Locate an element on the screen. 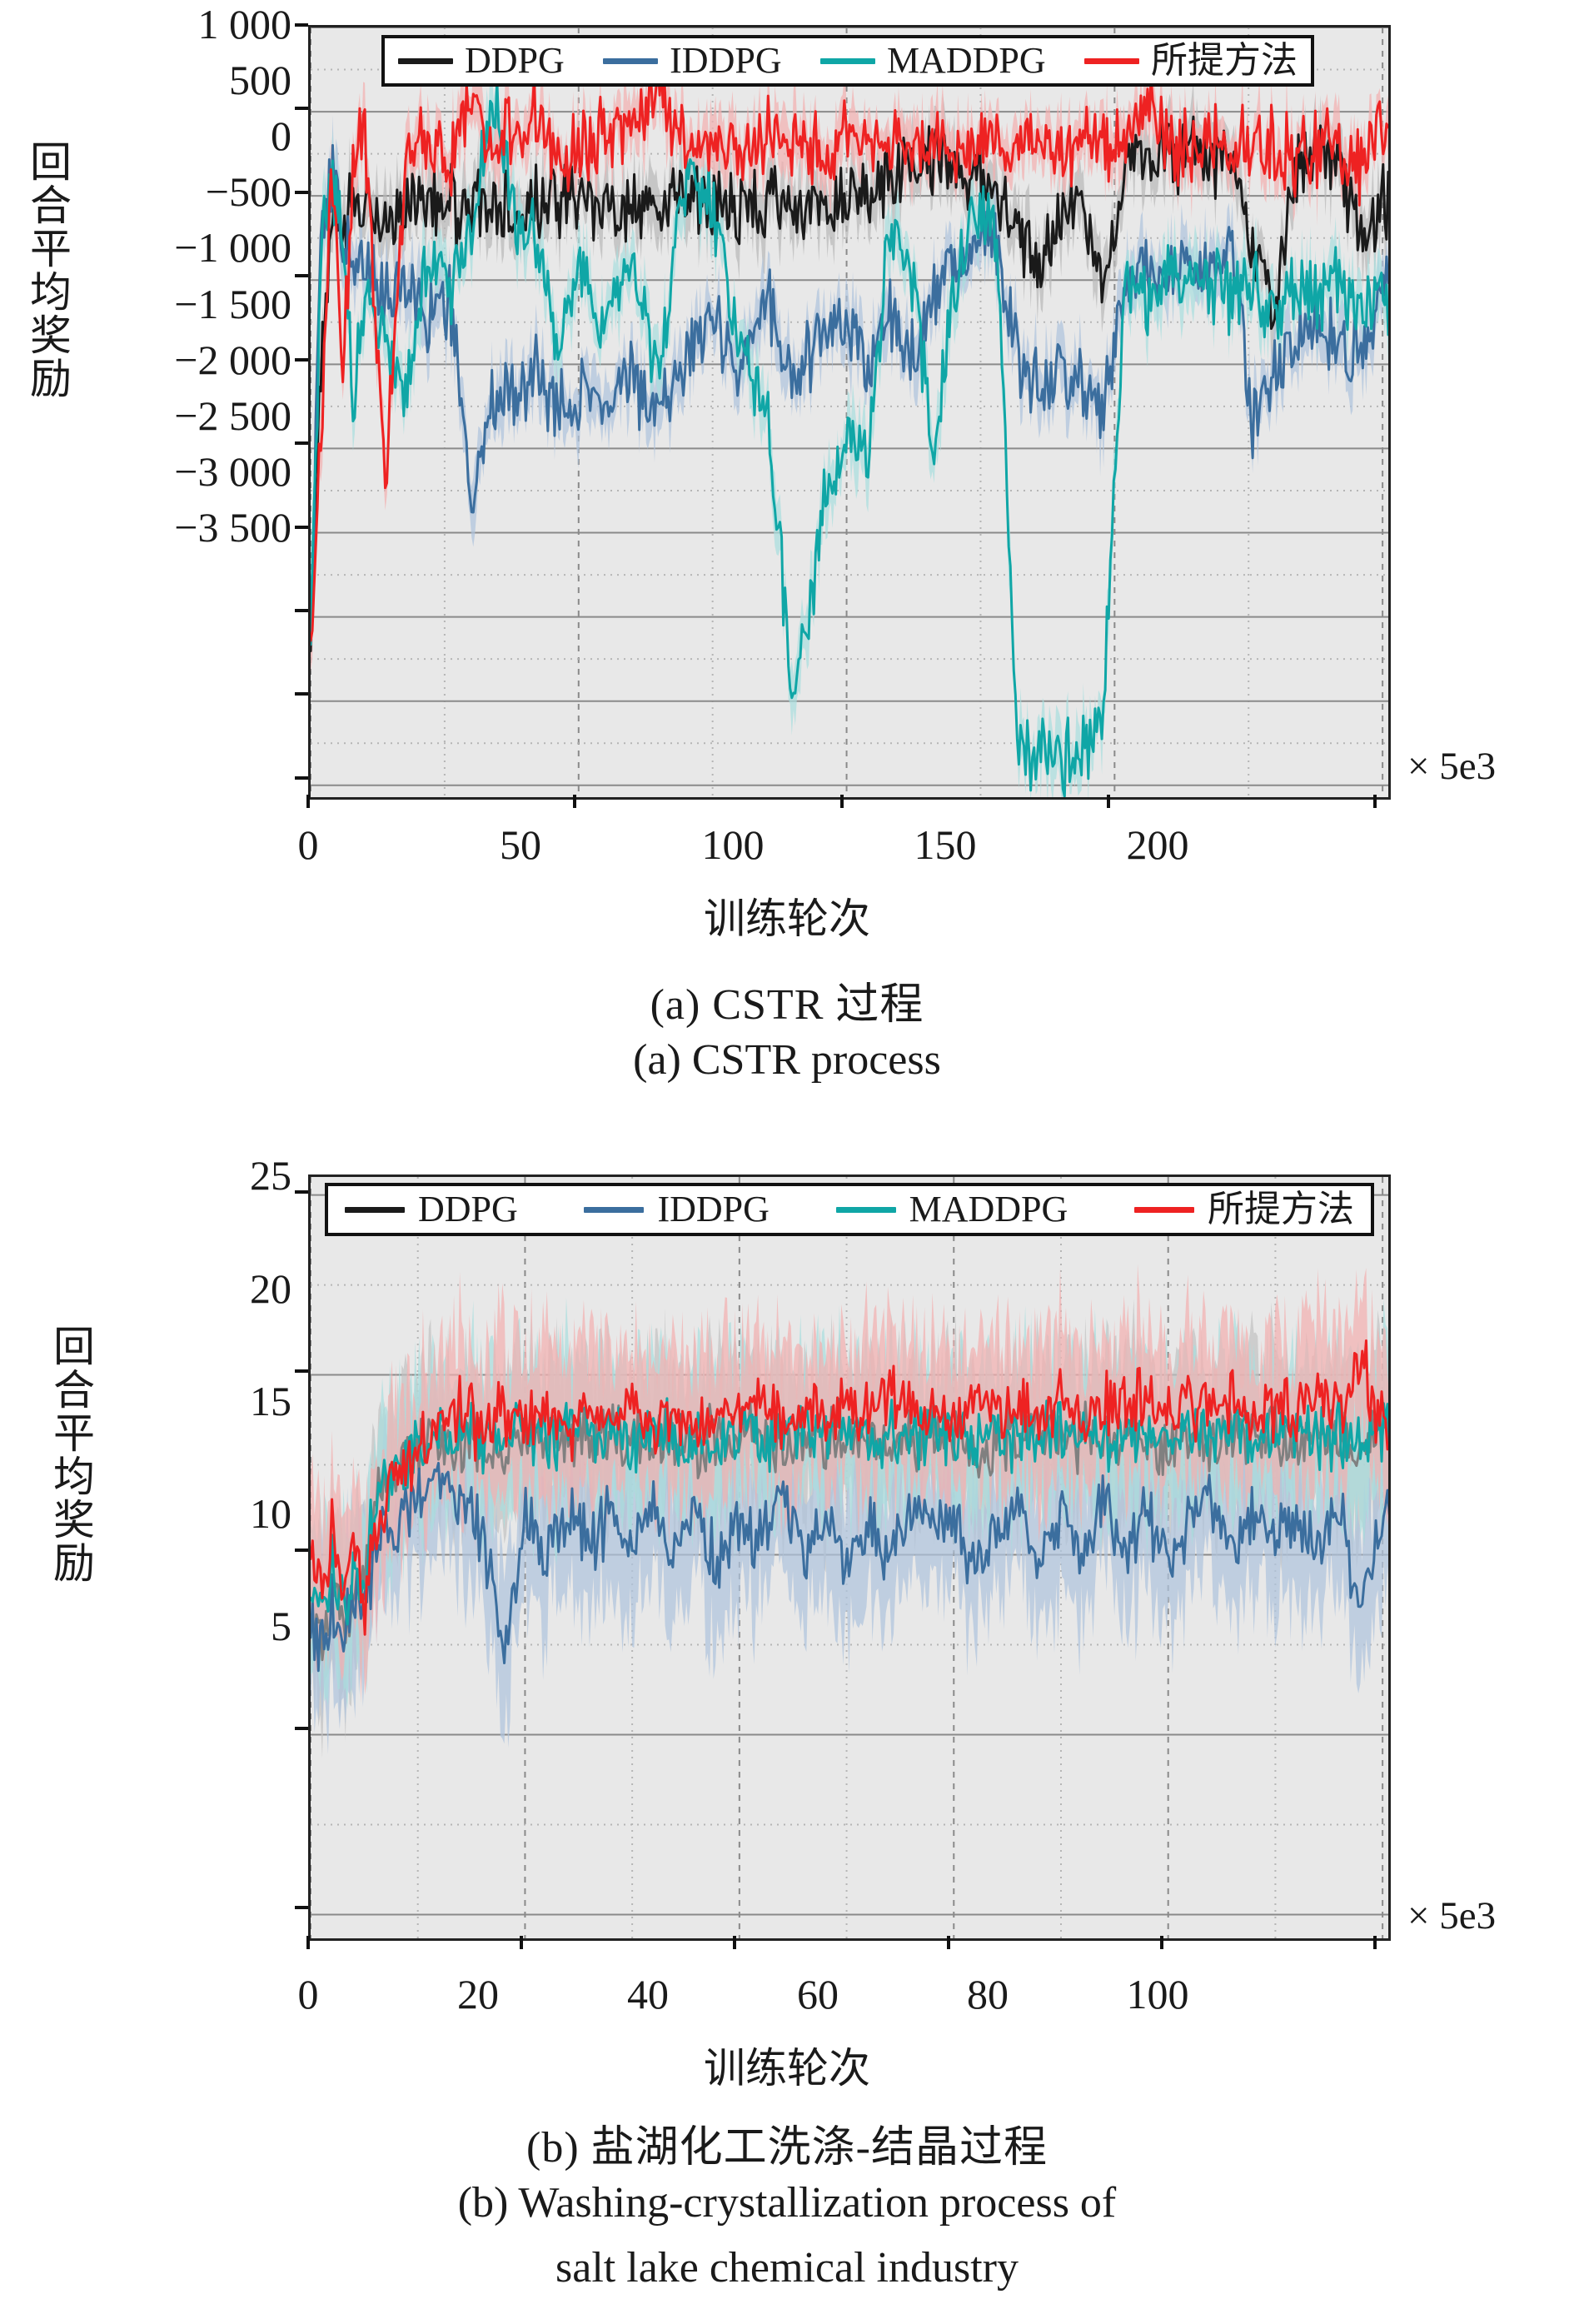 This screenshot has height=2324, width=1574. panel-b-legend: DDPG IDDPG MADDPG 所提方法 is located at coordinates (849, 1209).